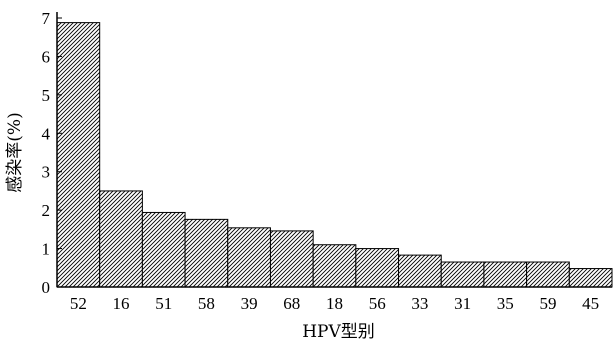 The width and height of the screenshot is (615, 343). Describe the element at coordinates (46, 95) in the screenshot. I see `y-tick-label: 5` at that location.